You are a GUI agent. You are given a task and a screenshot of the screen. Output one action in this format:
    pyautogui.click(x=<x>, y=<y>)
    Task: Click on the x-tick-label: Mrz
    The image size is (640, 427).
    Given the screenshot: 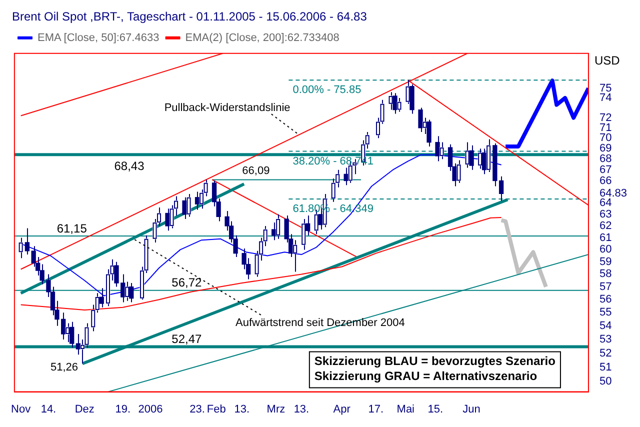 What is the action you would take?
    pyautogui.click(x=276, y=409)
    